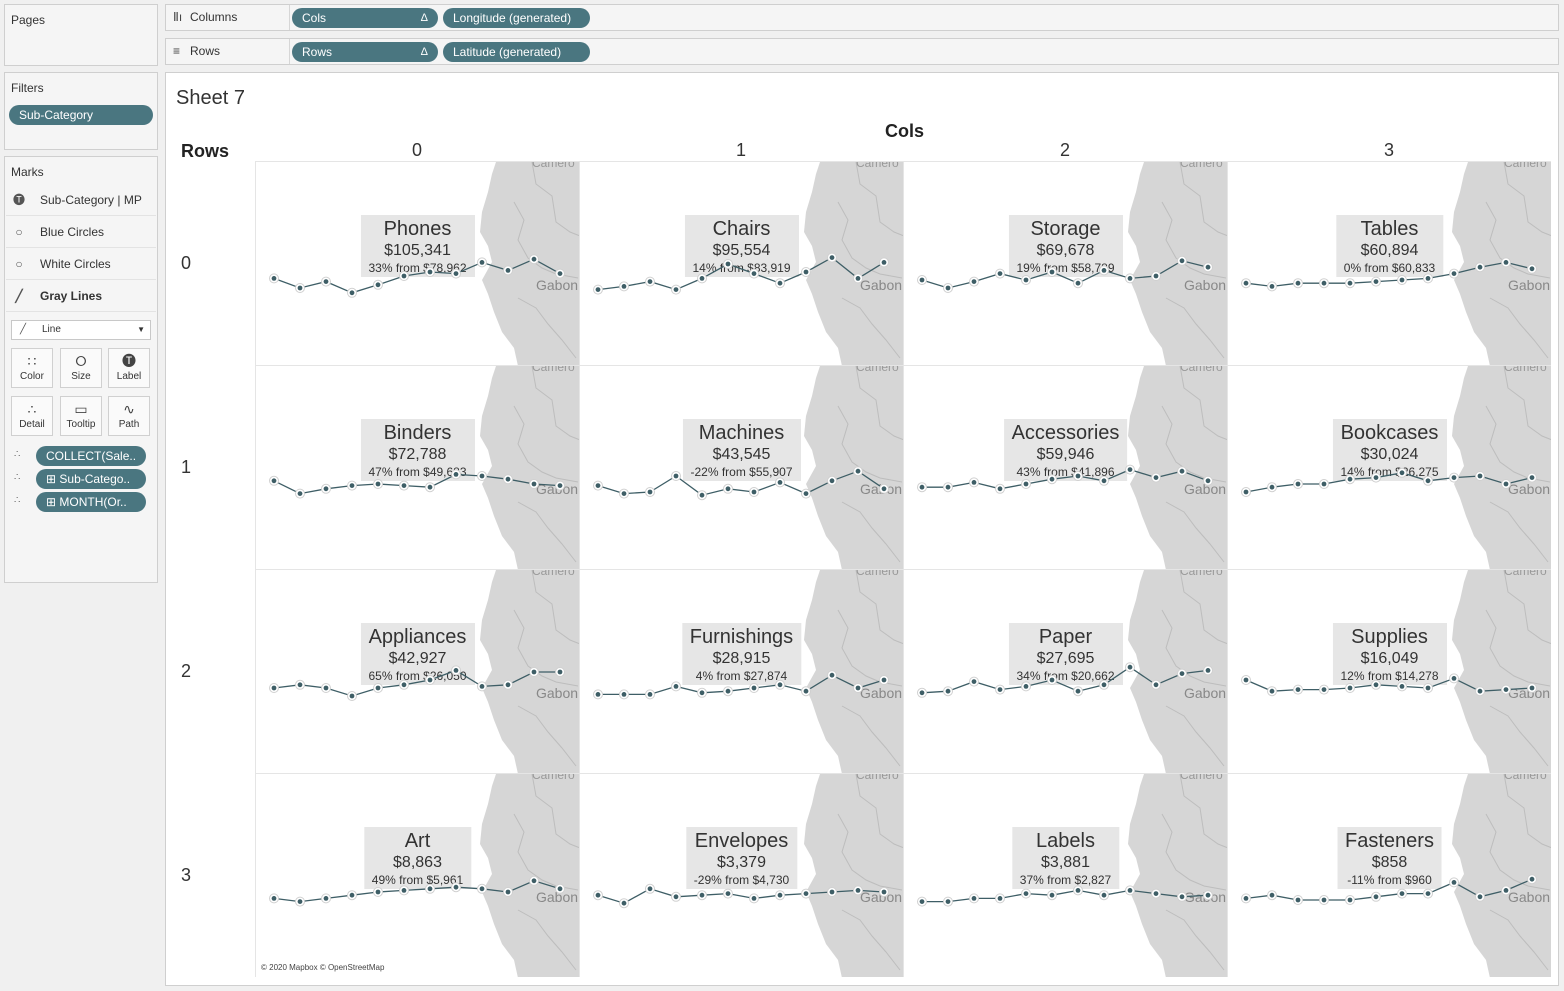 This screenshot has height=991, width=1564. Describe the element at coordinates (365, 18) in the screenshot. I see `cols-pill: Cols Δ` at that location.